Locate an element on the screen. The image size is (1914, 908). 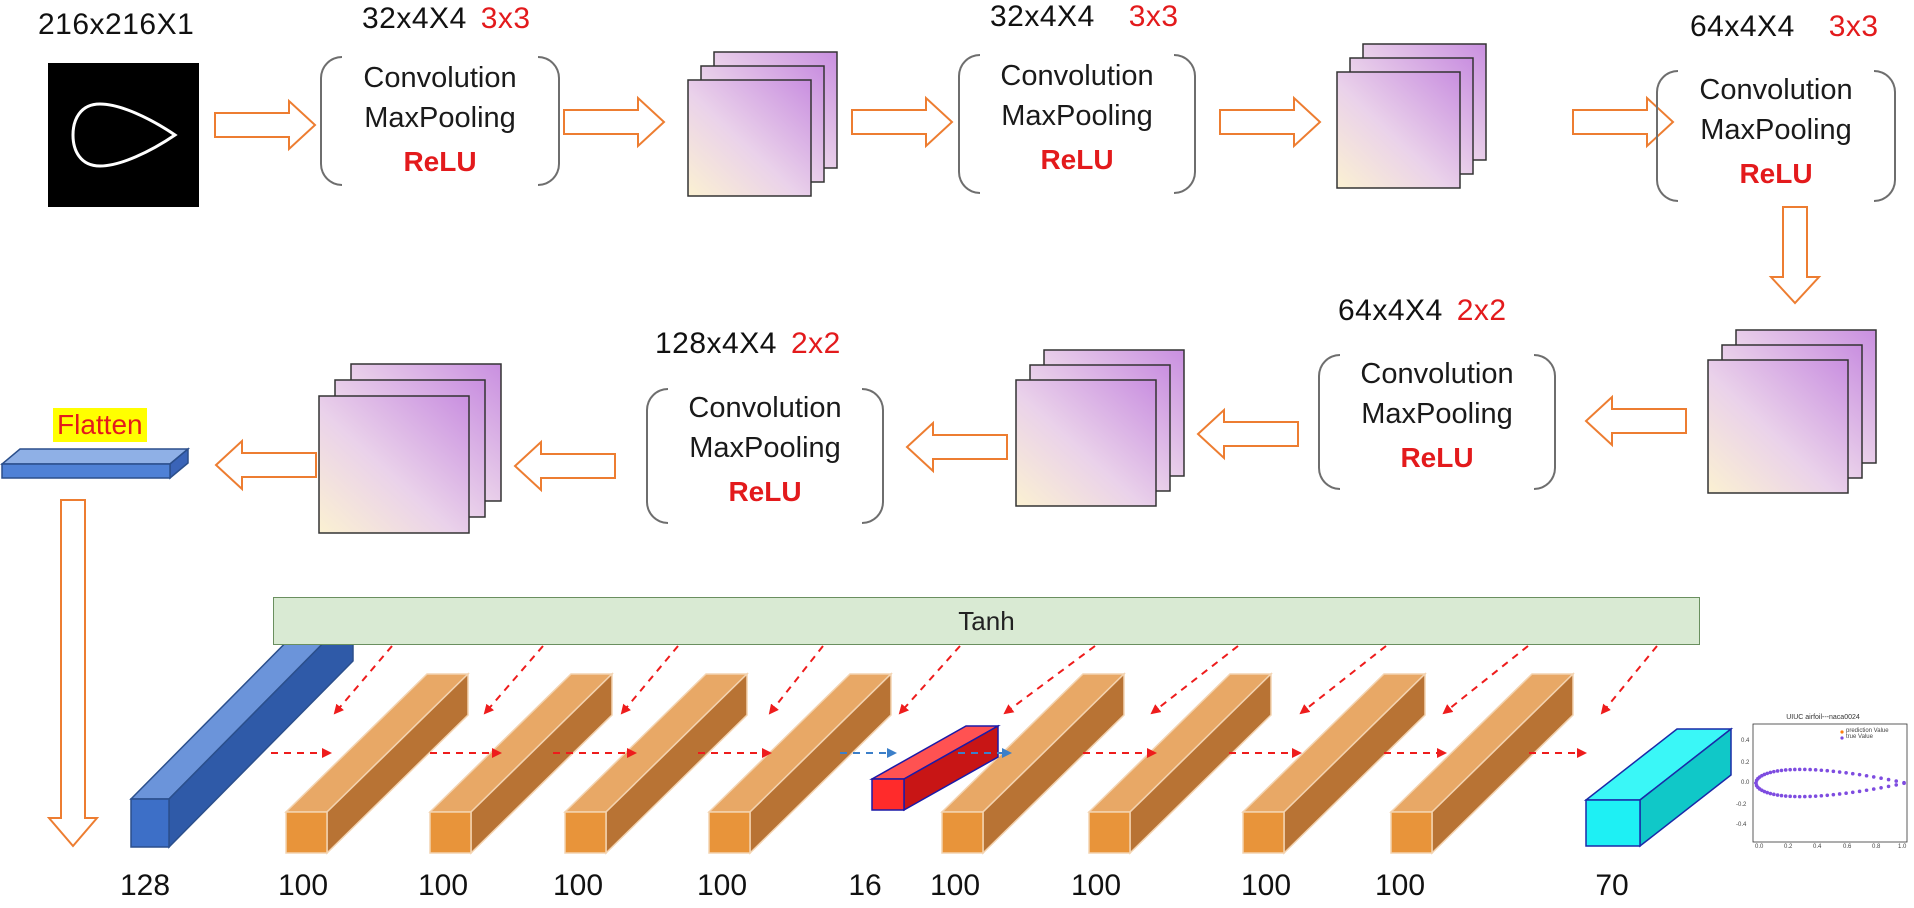
conv2-line-relu: ReLU is located at coordinates (1077, 159).